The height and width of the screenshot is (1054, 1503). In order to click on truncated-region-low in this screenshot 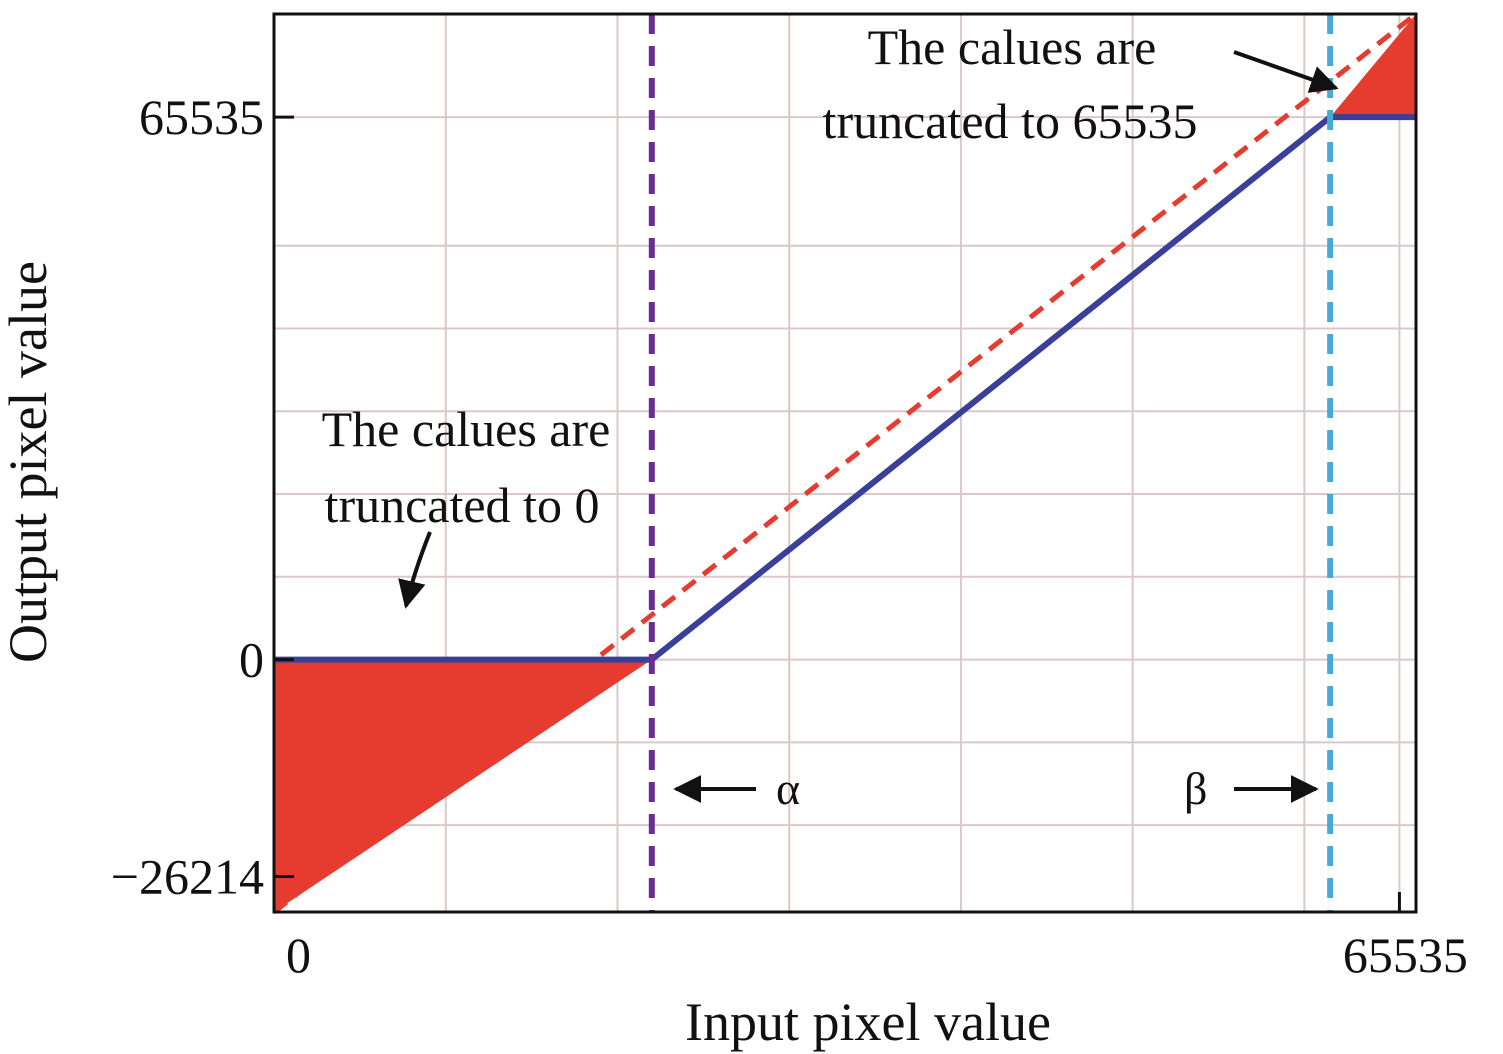, I will do `click(463, 785)`.